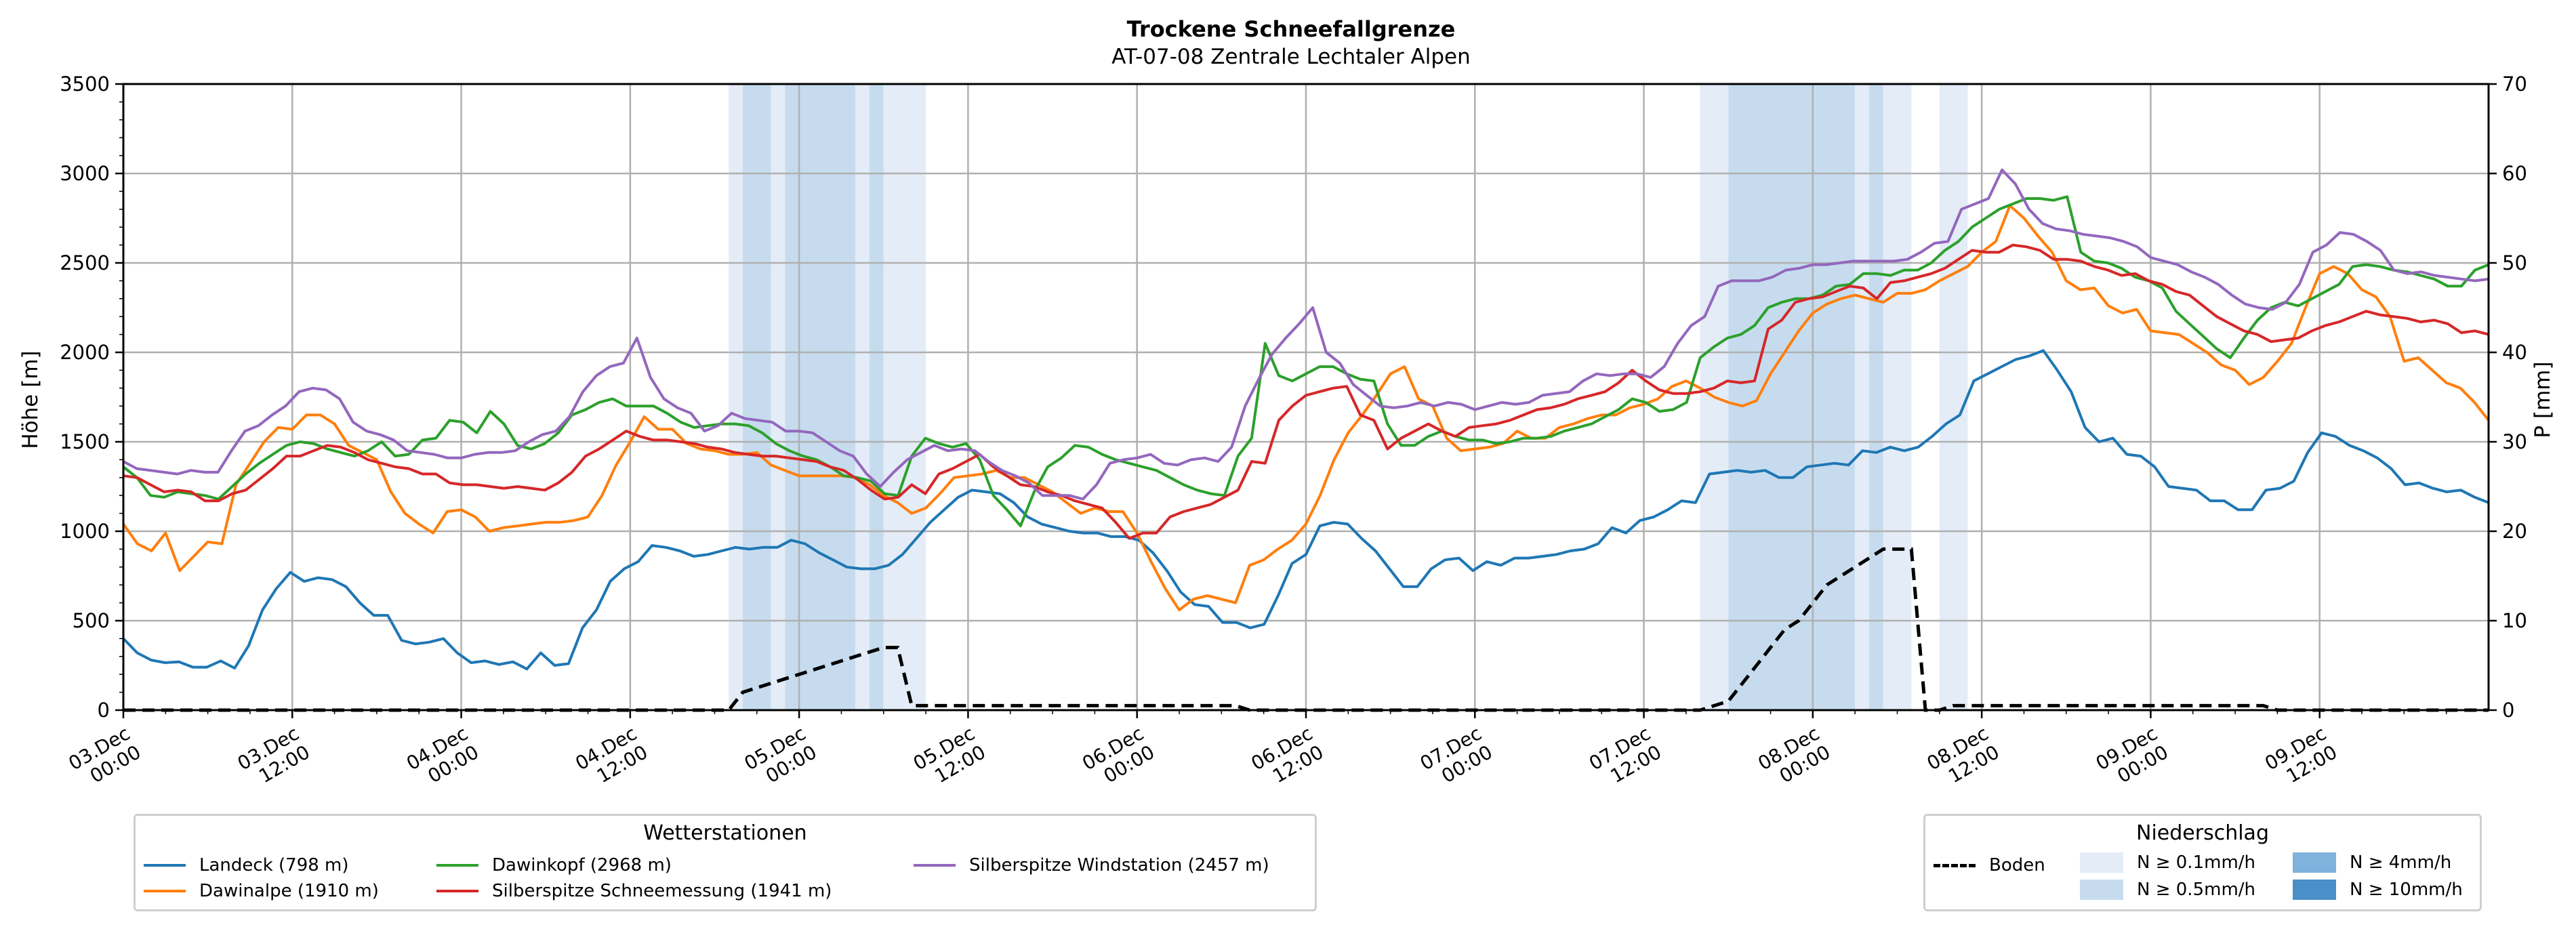 The height and width of the screenshot is (929, 2576). Describe the element at coordinates (105, 757) in the screenshot. I see `x-tick-label: 03.Dec00:00` at that location.